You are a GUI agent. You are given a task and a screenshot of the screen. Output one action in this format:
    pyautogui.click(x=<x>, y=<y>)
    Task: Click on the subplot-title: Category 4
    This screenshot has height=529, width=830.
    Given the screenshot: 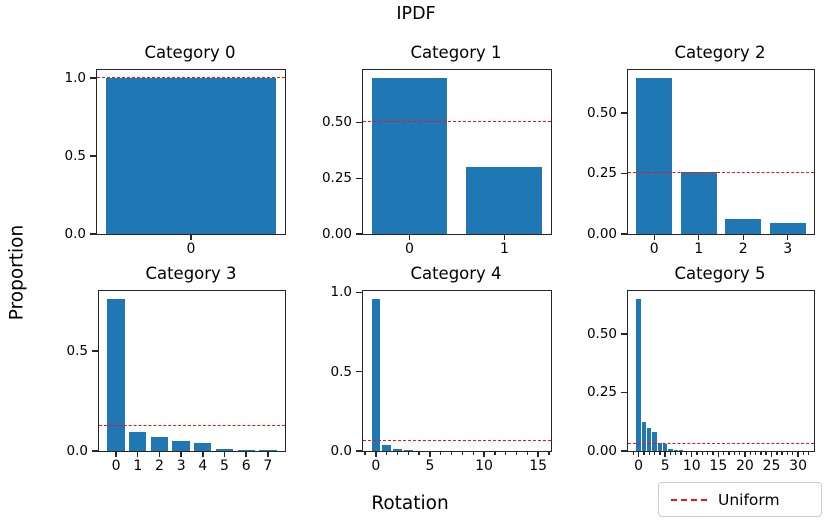 What is the action you would take?
    pyautogui.click(x=456, y=273)
    